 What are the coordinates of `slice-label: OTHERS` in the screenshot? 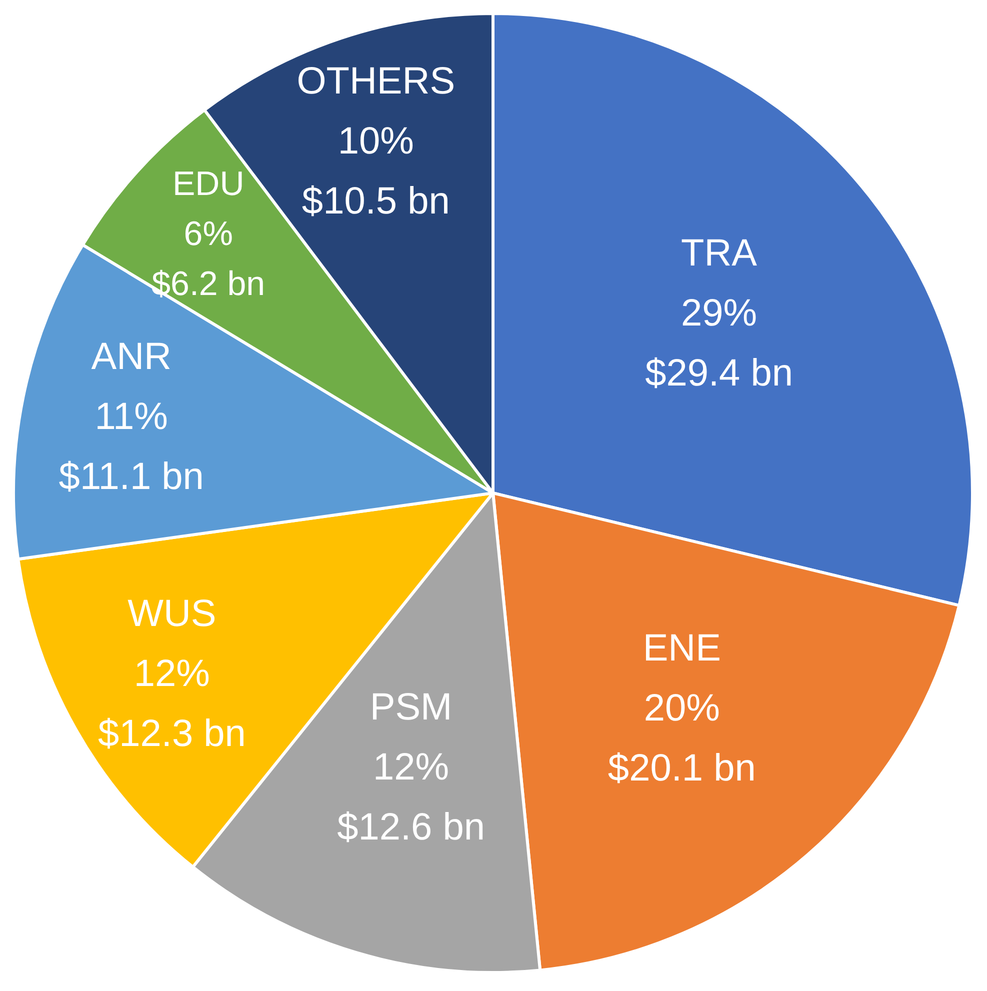 It's located at (376, 81).